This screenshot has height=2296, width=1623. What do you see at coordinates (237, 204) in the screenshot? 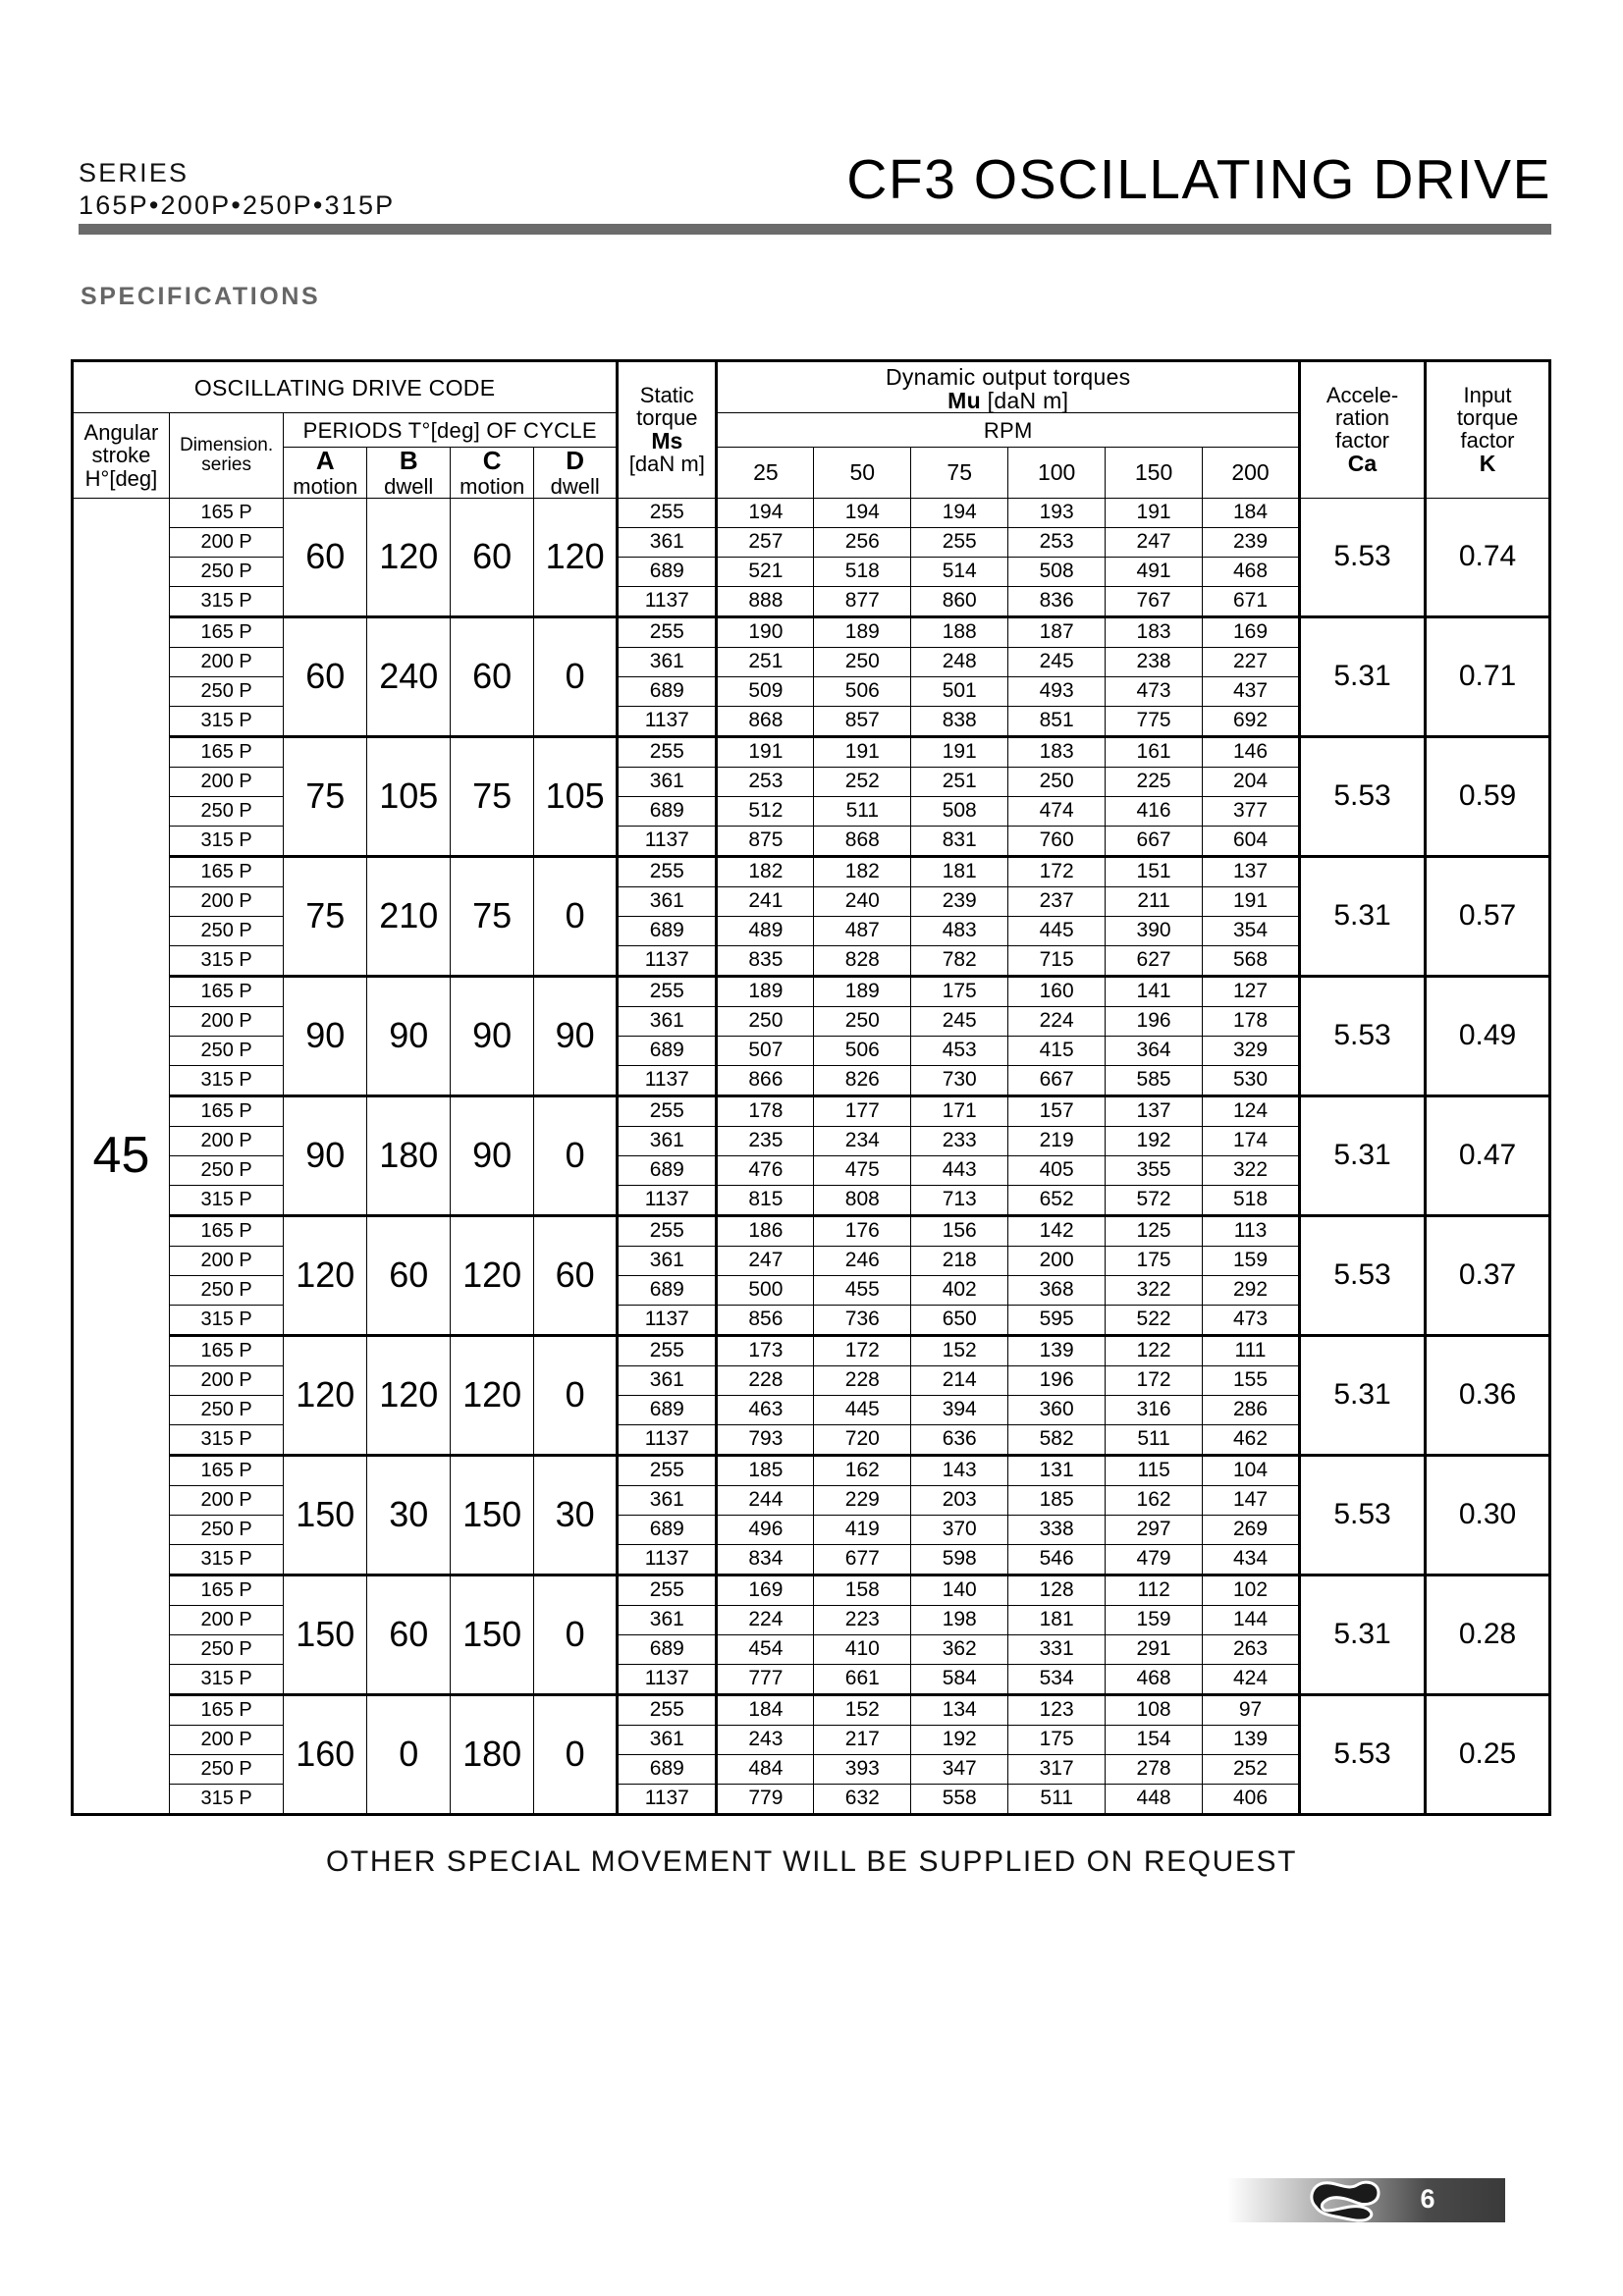
I see `series-codes: 165P•200P•250P•315P` at bounding box center [237, 204].